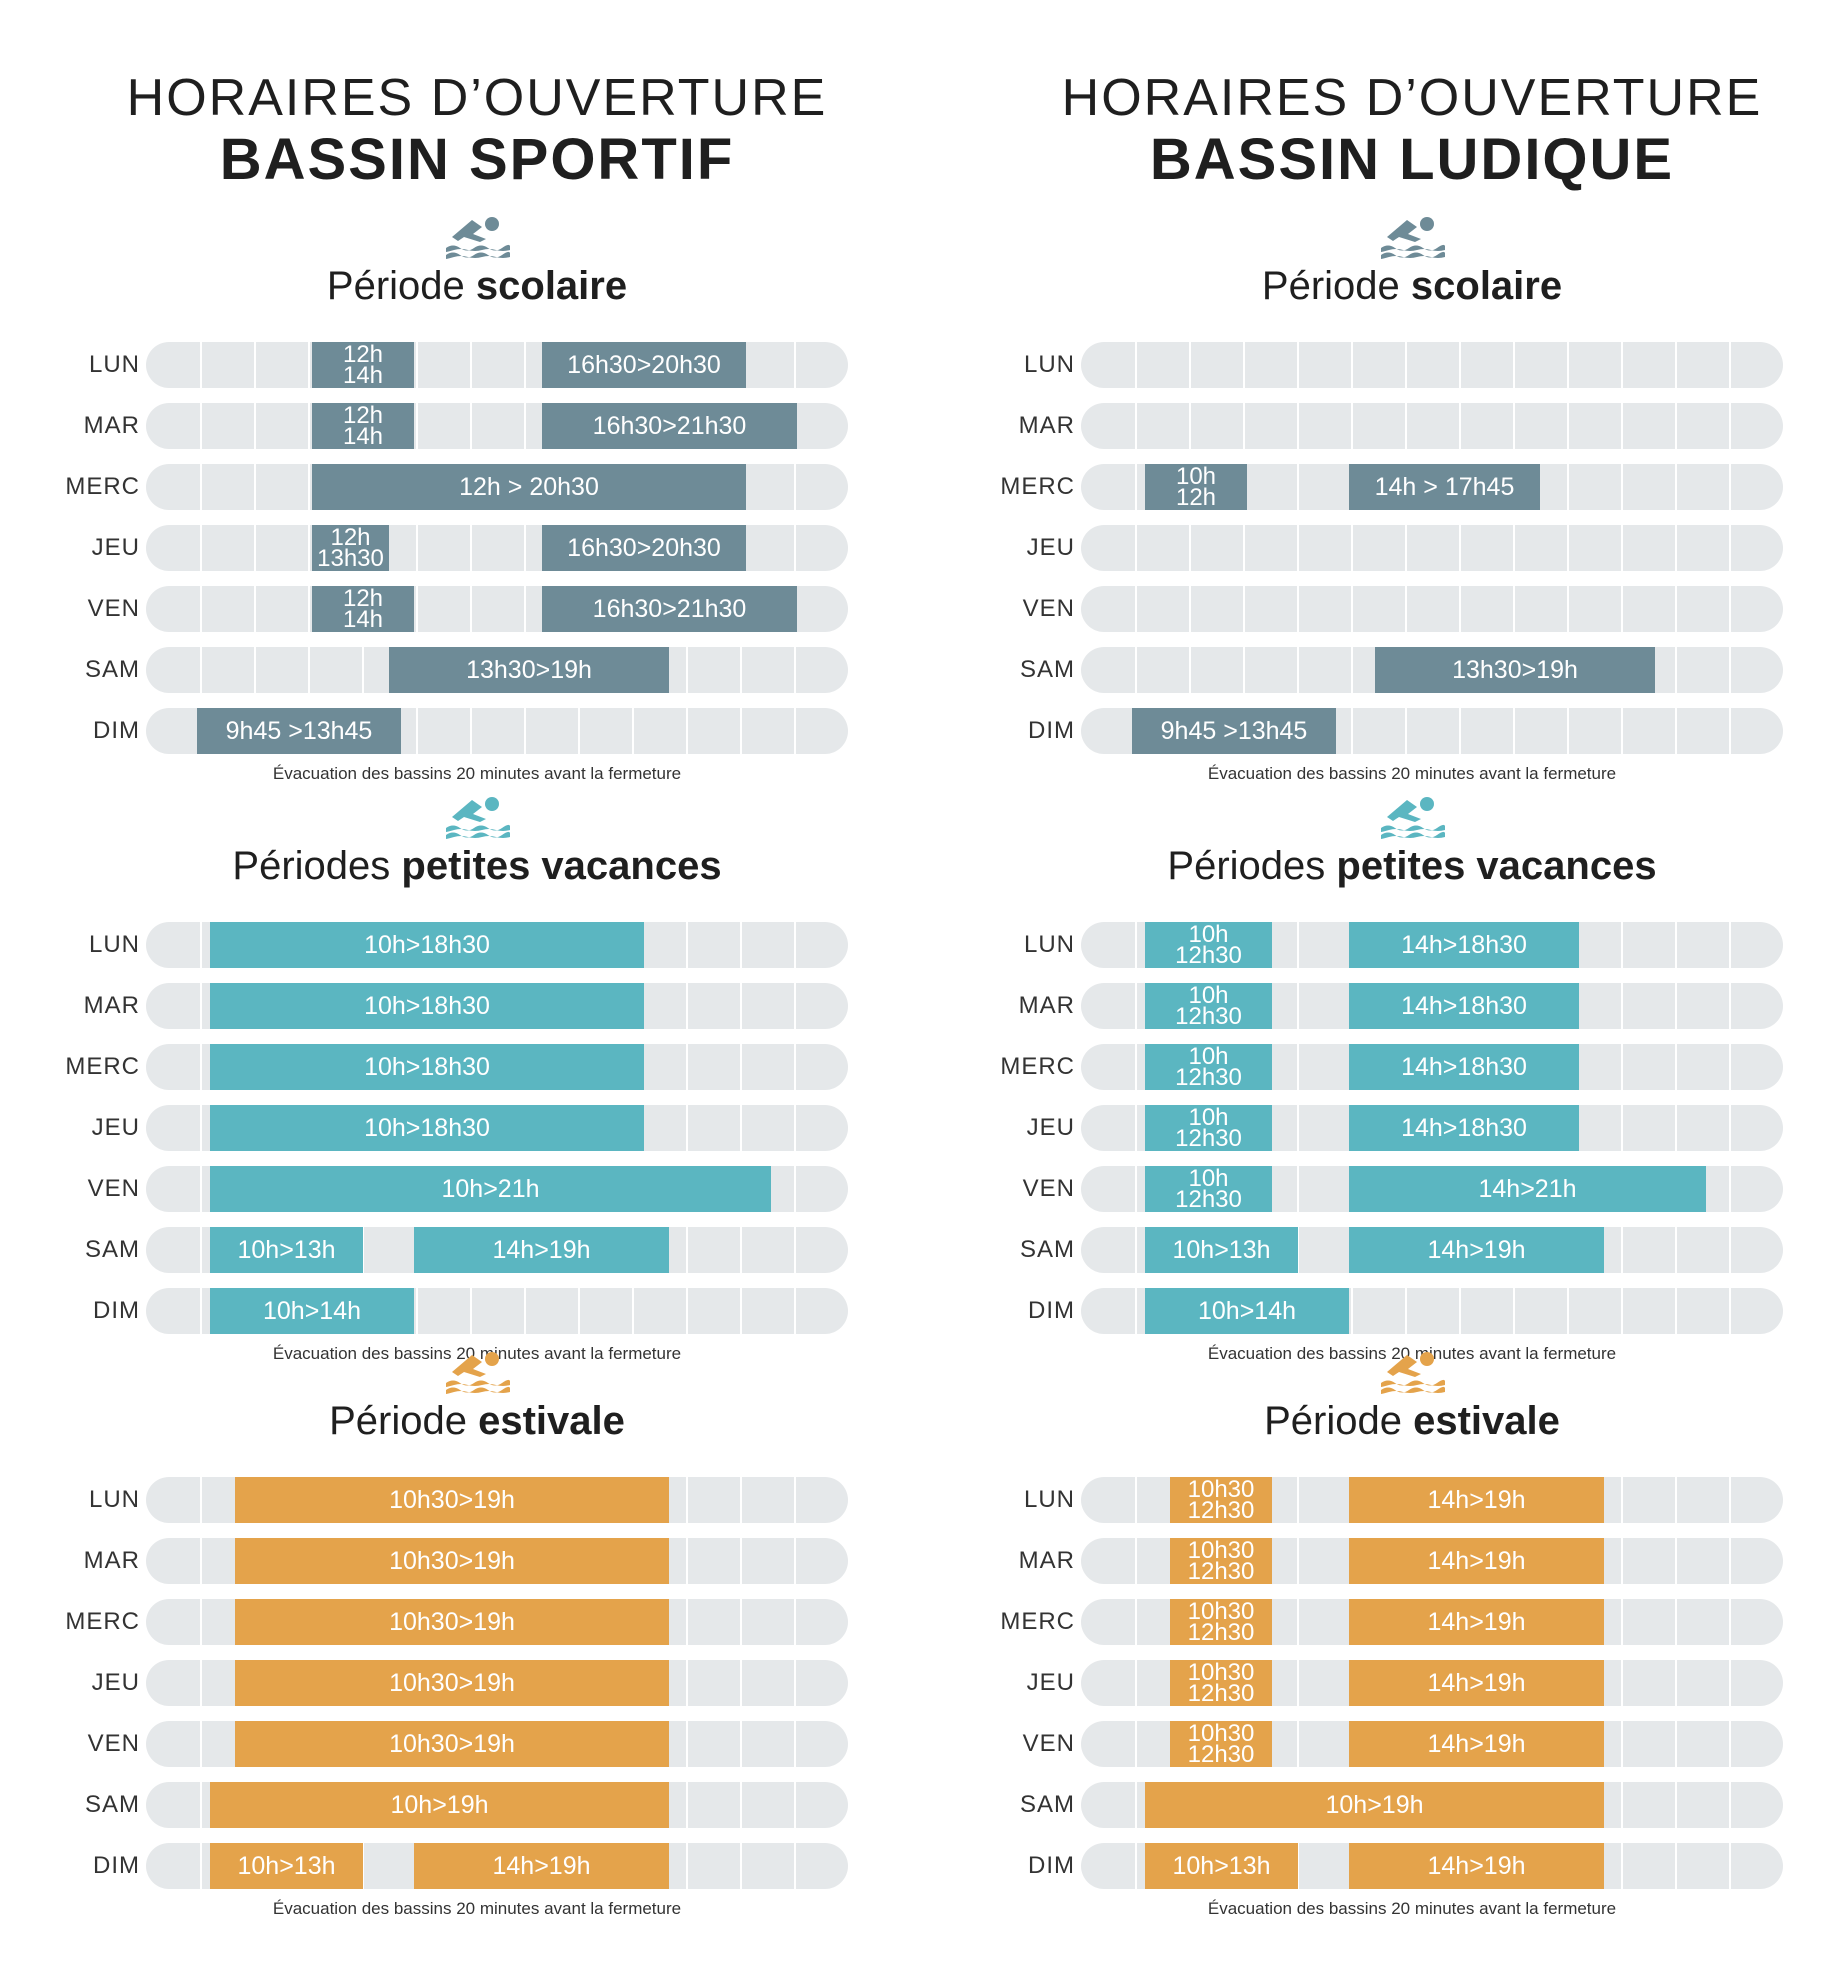  I want to click on opening-bar: 9h45 >13h45, so click(299, 731).